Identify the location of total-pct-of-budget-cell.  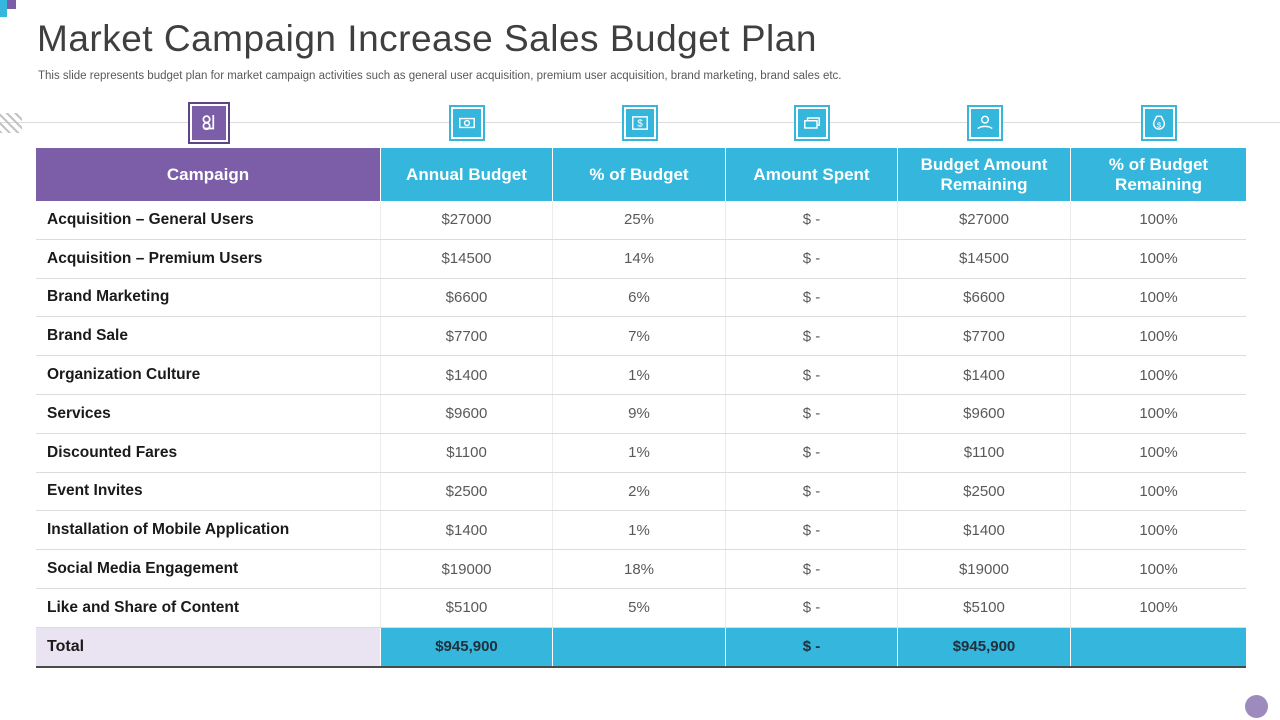
(639, 646).